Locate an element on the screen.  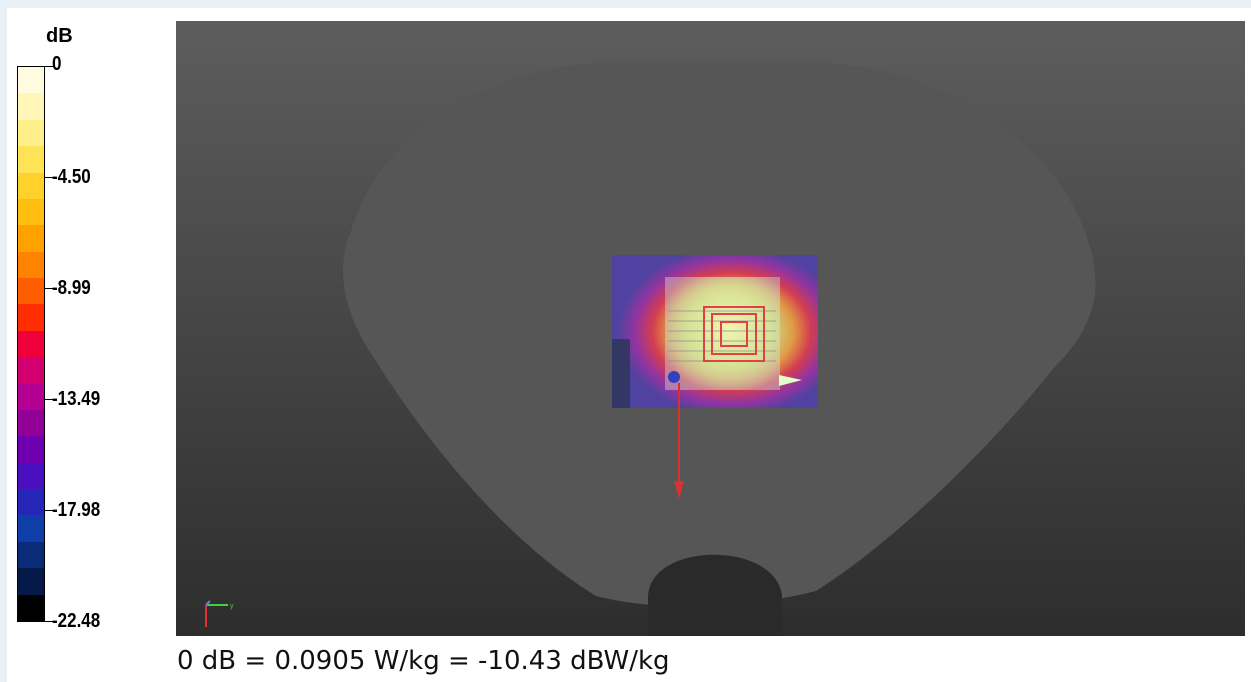
zoom-scan-outer is located at coordinates (734, 334).